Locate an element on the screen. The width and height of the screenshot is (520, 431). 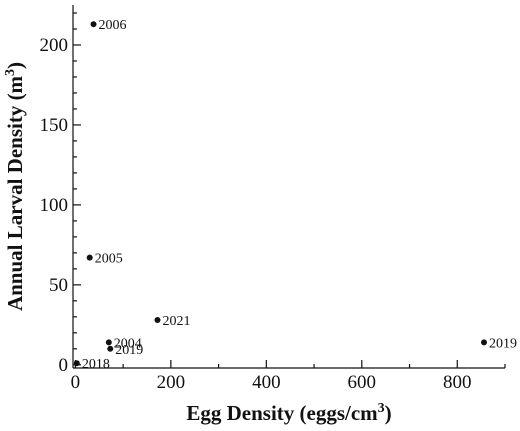
point-label: 2021 is located at coordinates (176, 321).